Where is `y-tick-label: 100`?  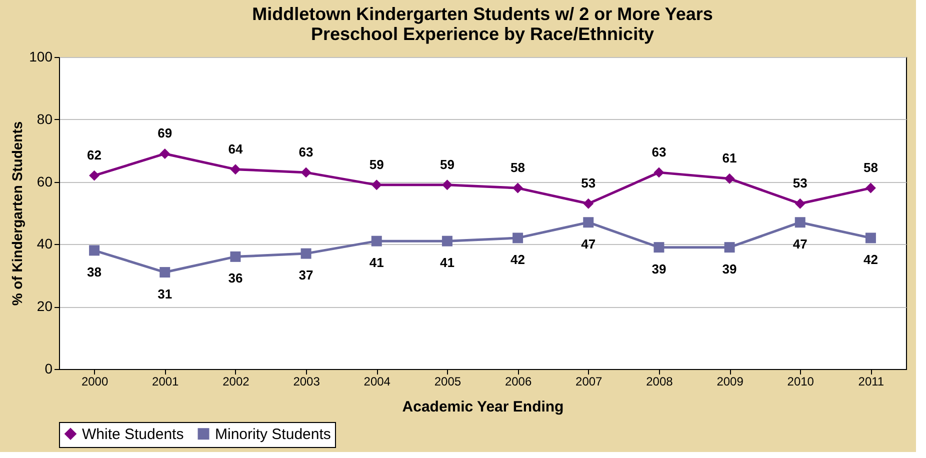
y-tick-label: 100 is located at coordinates (41, 56).